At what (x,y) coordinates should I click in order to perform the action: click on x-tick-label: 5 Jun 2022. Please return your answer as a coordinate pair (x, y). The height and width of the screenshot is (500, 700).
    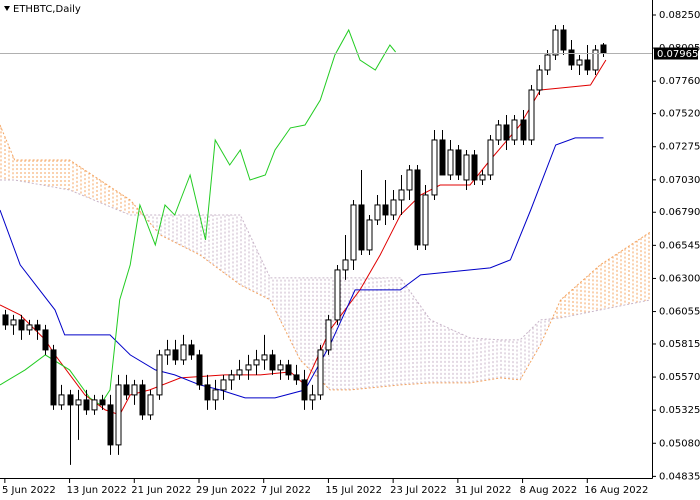
    Looking at the image, I should click on (29, 490).